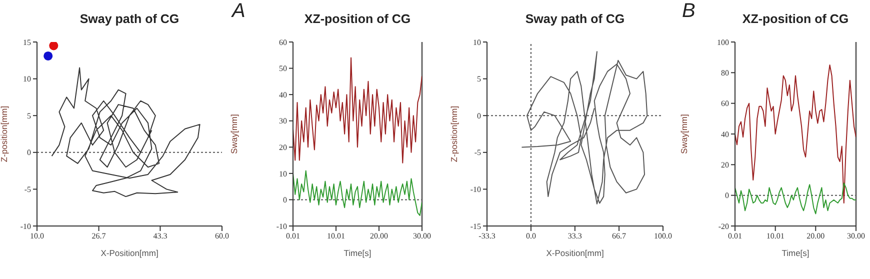 The height and width of the screenshot is (279, 870). Describe the element at coordinates (723, 42) in the screenshot. I see `y-tick-label: 100` at that location.